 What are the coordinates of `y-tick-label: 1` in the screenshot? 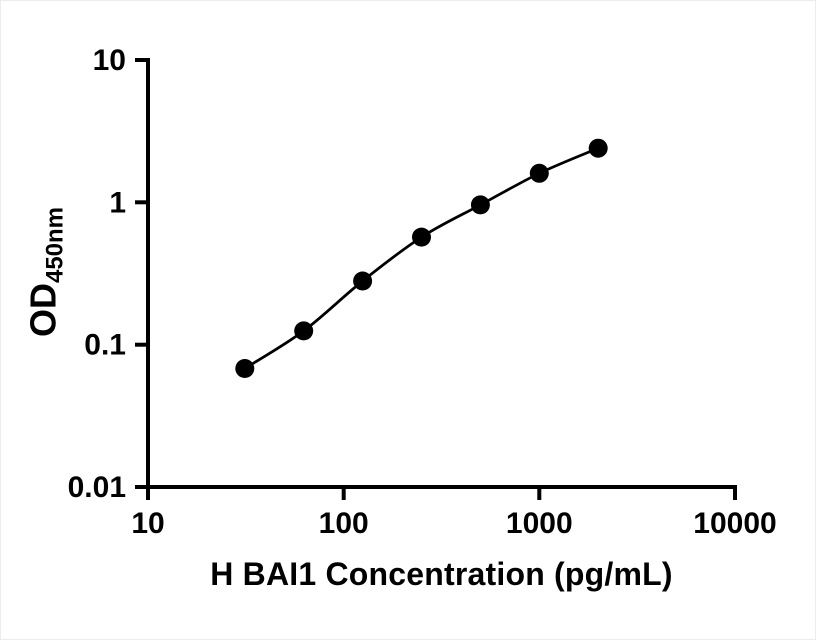 It's located at (117, 202).